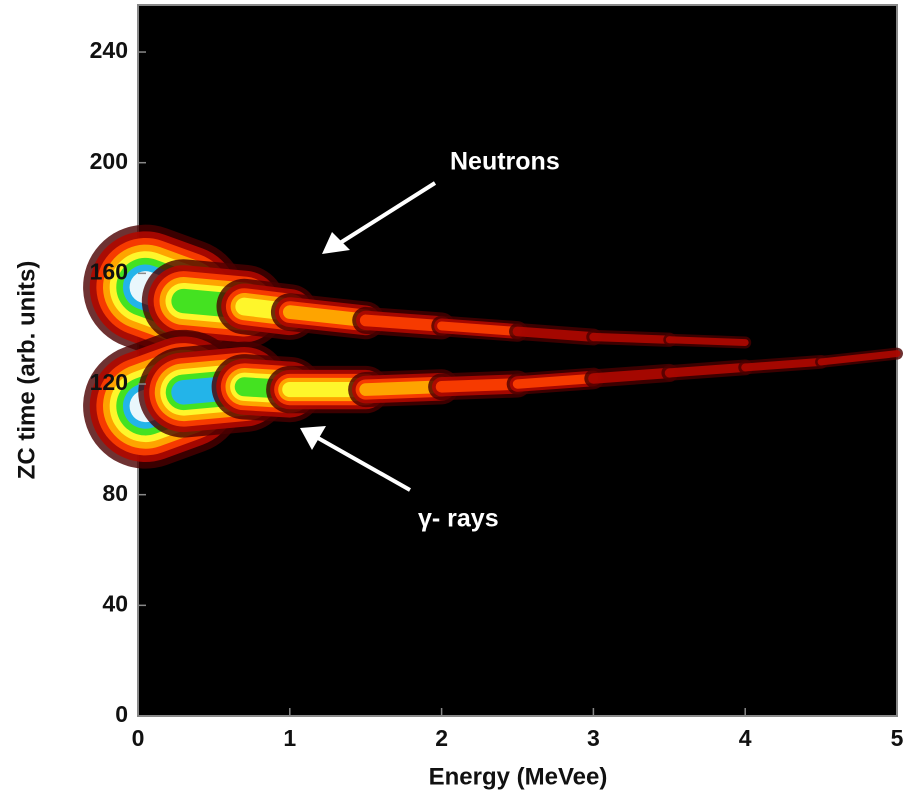 This screenshot has height=809, width=912. Describe the element at coordinates (121, 714) in the screenshot. I see `y-tick-label: 0` at that location.